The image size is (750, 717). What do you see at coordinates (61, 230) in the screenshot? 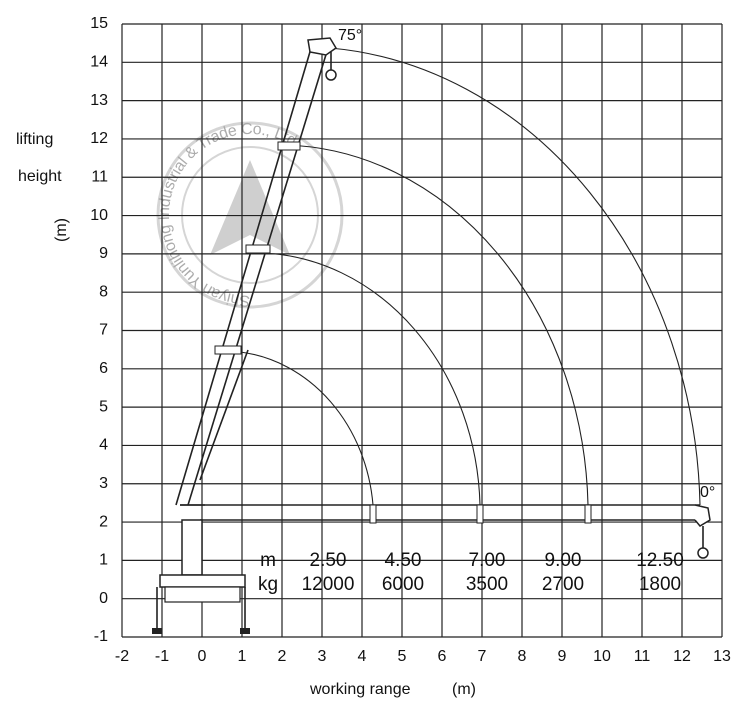
I see `y-axis-label: (m)` at bounding box center [61, 230].